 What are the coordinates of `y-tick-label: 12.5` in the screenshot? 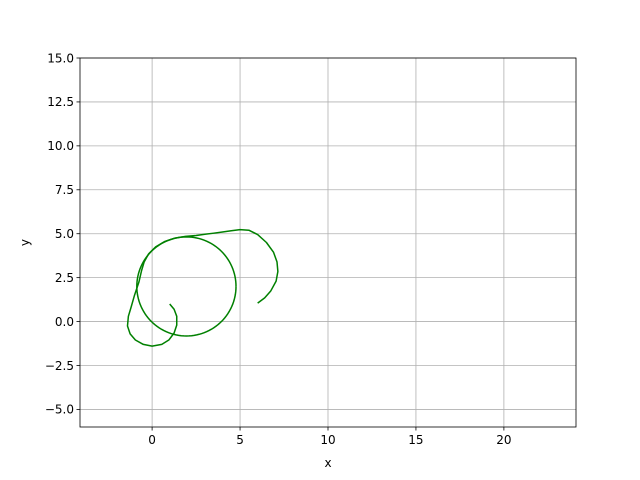 It's located at (60, 102).